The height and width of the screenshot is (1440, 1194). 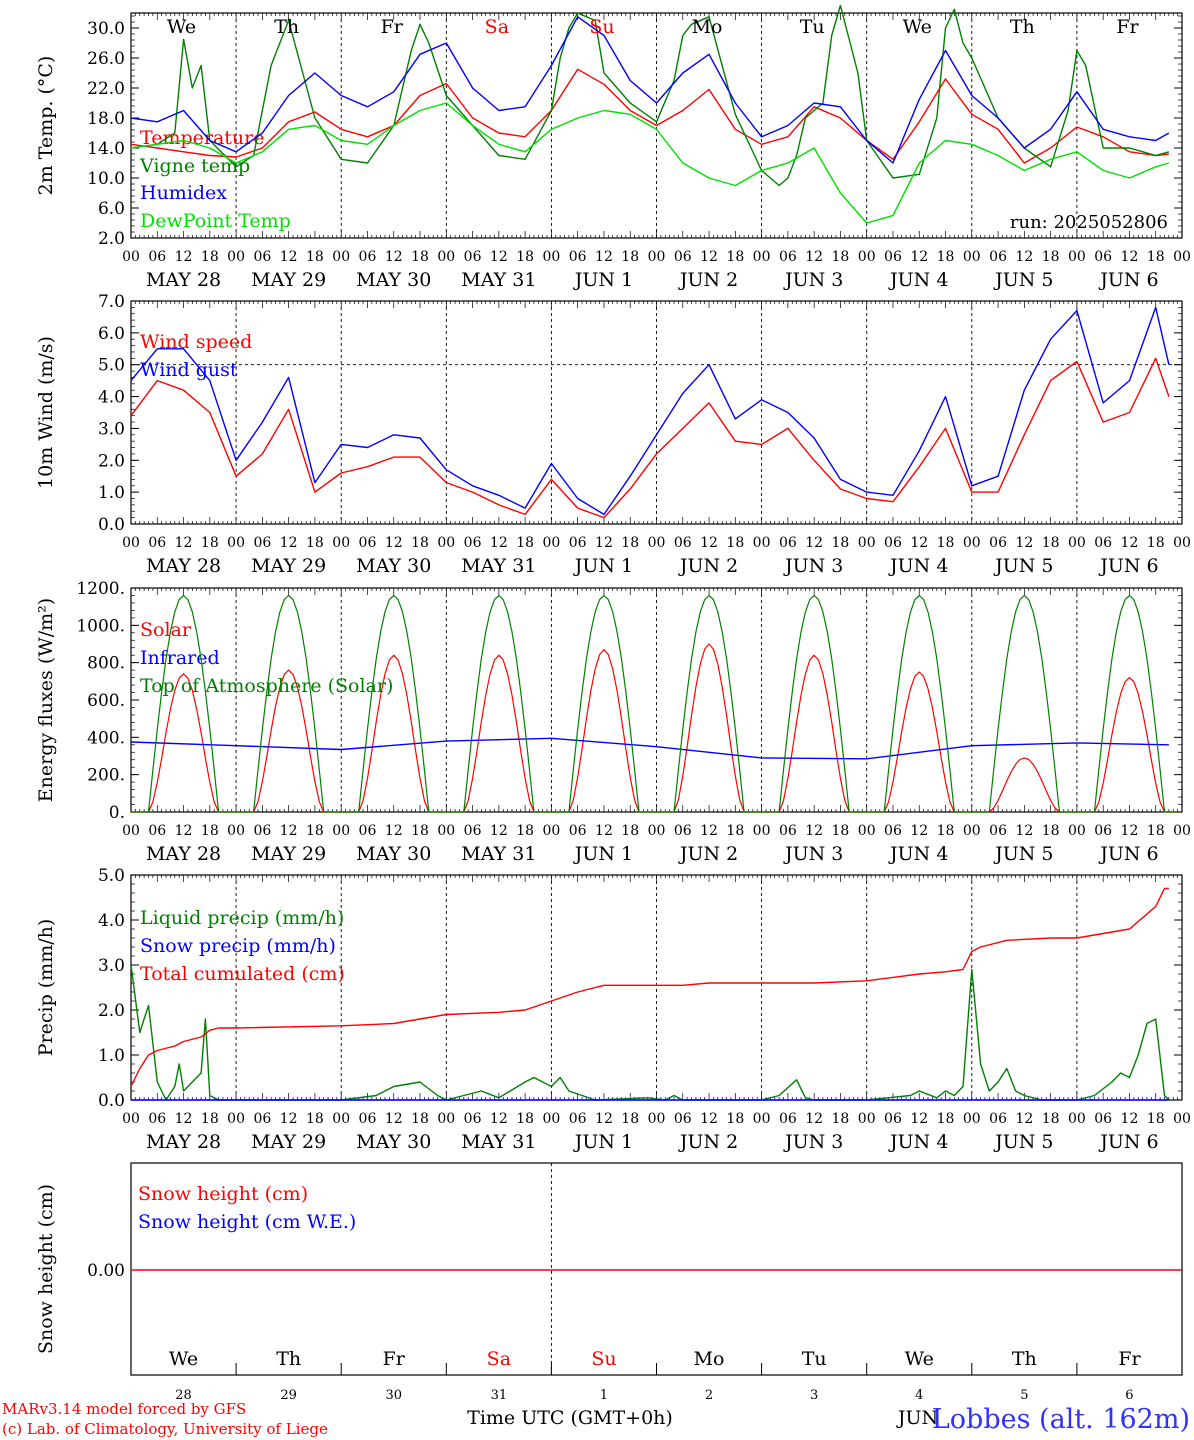 What do you see at coordinates (650, 438) in the screenshot?
I see `series-wind-speed-line` at bounding box center [650, 438].